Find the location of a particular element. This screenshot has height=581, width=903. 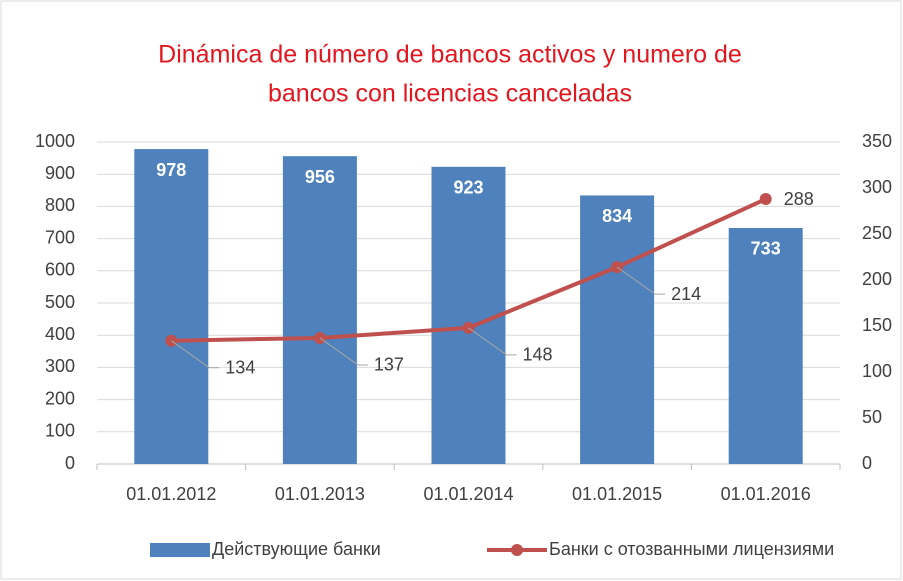

x-tick-label: 01.01.2013 is located at coordinates (320, 494).